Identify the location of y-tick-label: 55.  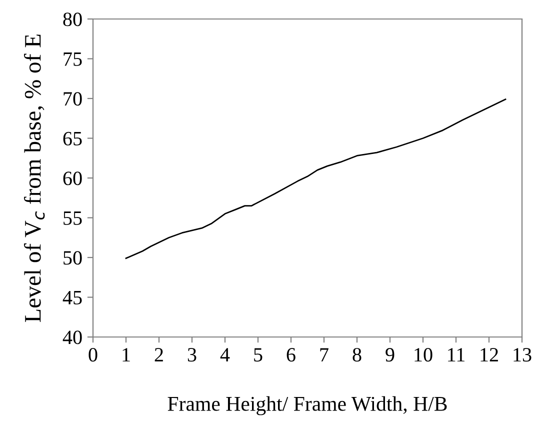
(73, 218).